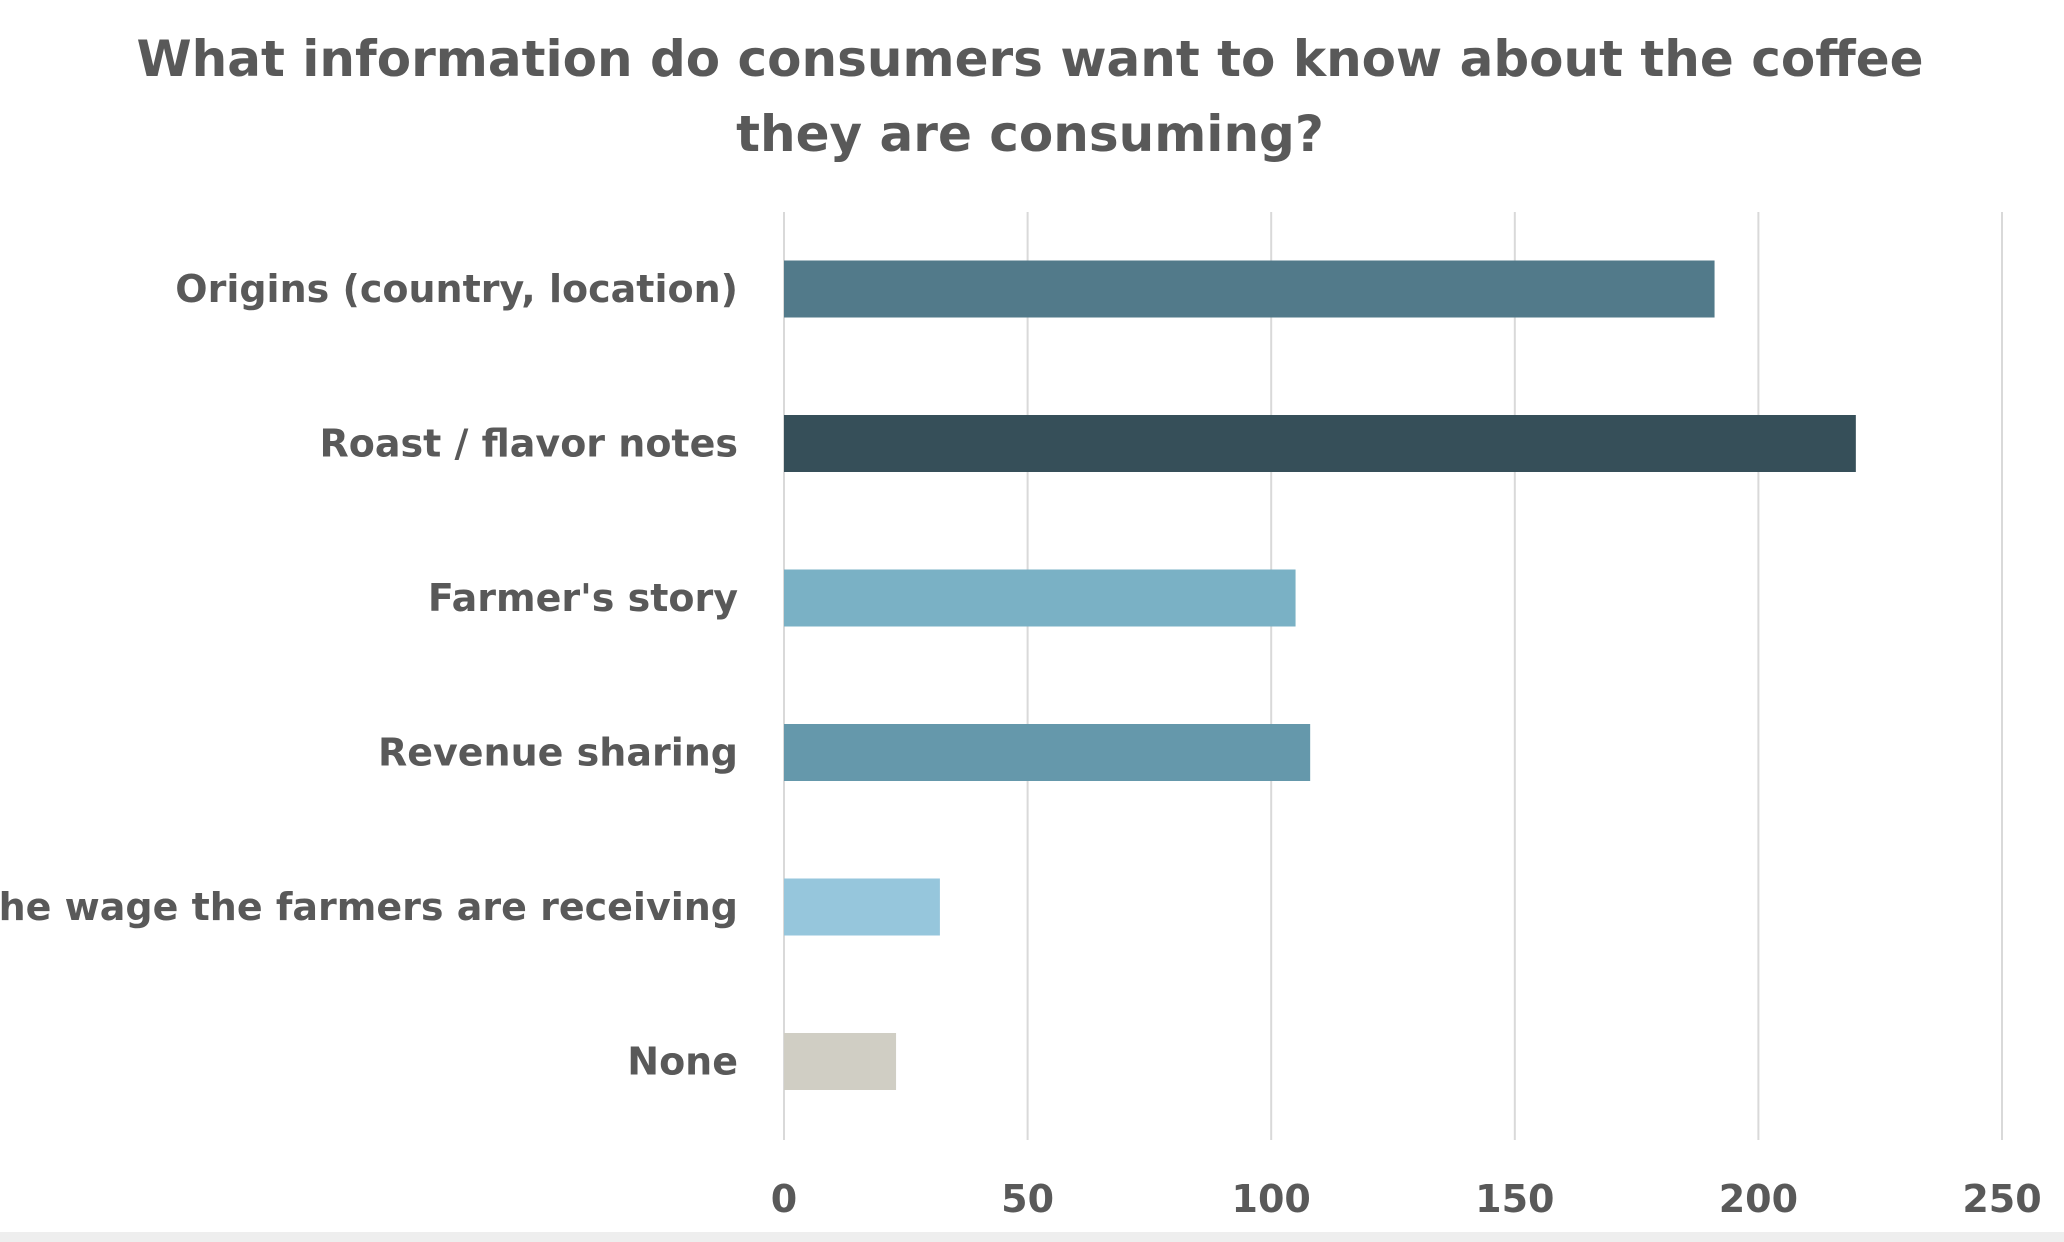  I want to click on x-tick-label: 100, so click(1271, 1199).